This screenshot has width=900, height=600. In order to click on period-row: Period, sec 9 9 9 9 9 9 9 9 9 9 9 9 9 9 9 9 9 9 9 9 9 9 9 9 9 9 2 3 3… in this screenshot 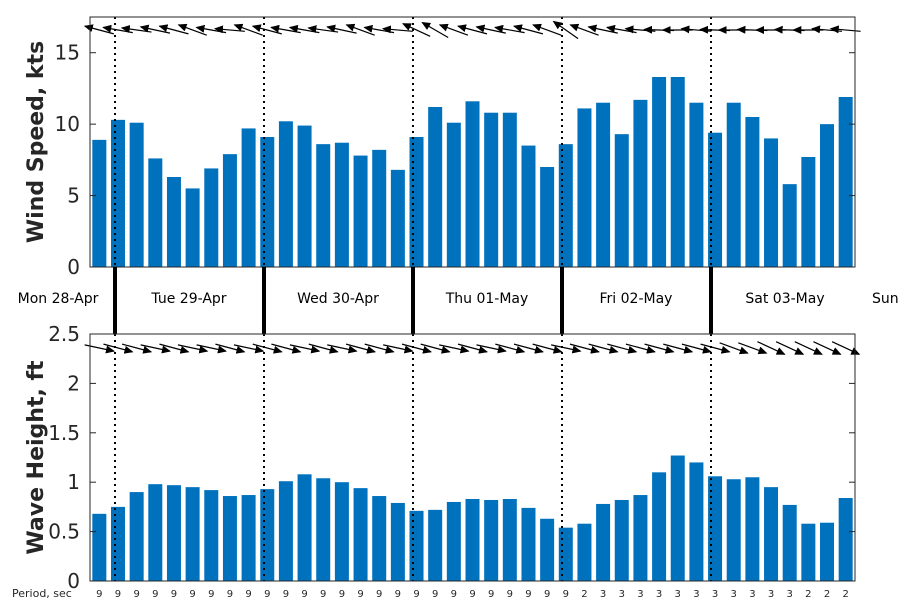, I will do `click(430, 593)`.